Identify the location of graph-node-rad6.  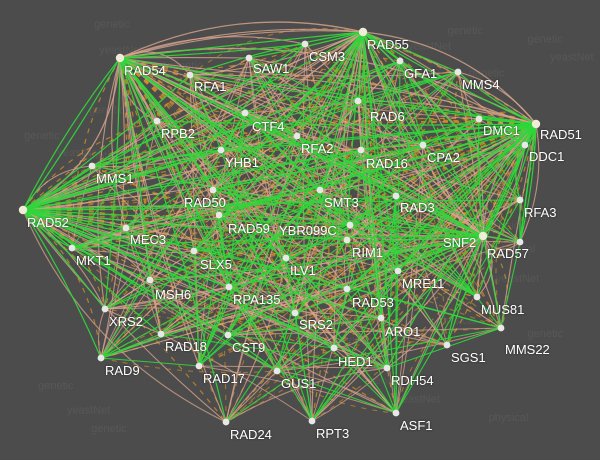
(358, 101).